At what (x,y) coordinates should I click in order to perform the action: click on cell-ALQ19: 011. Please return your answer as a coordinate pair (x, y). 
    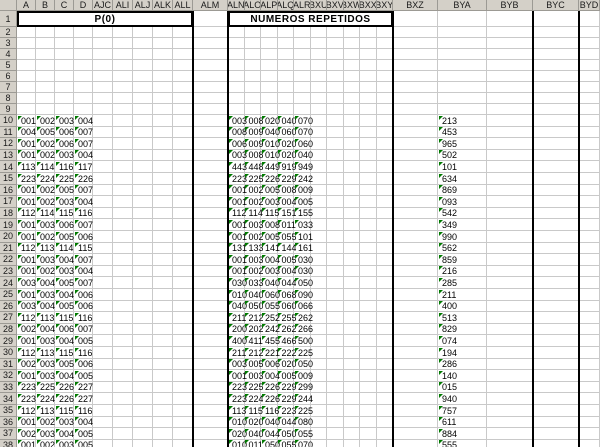
    Looking at the image, I should click on (288, 224).